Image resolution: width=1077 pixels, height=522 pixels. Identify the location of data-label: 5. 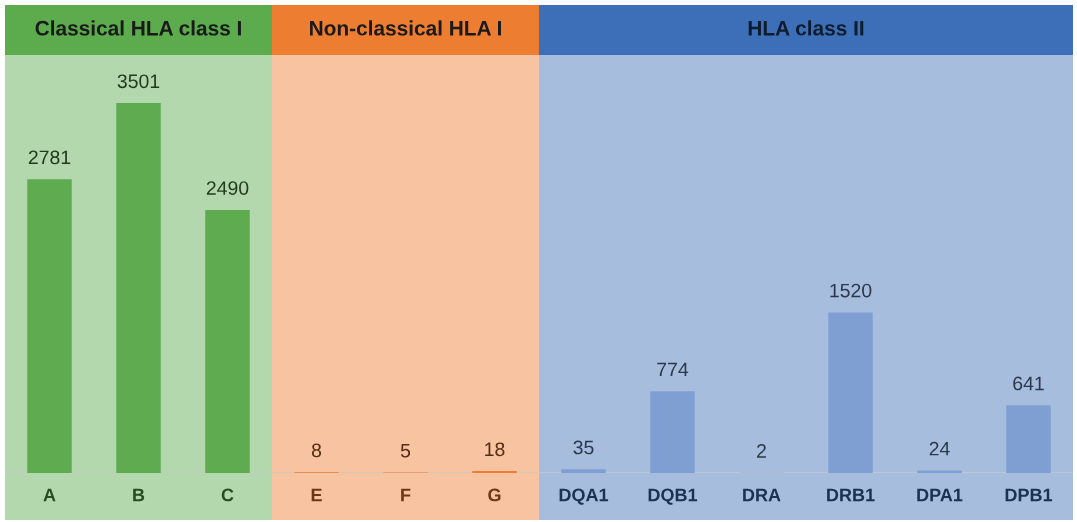
(405, 450).